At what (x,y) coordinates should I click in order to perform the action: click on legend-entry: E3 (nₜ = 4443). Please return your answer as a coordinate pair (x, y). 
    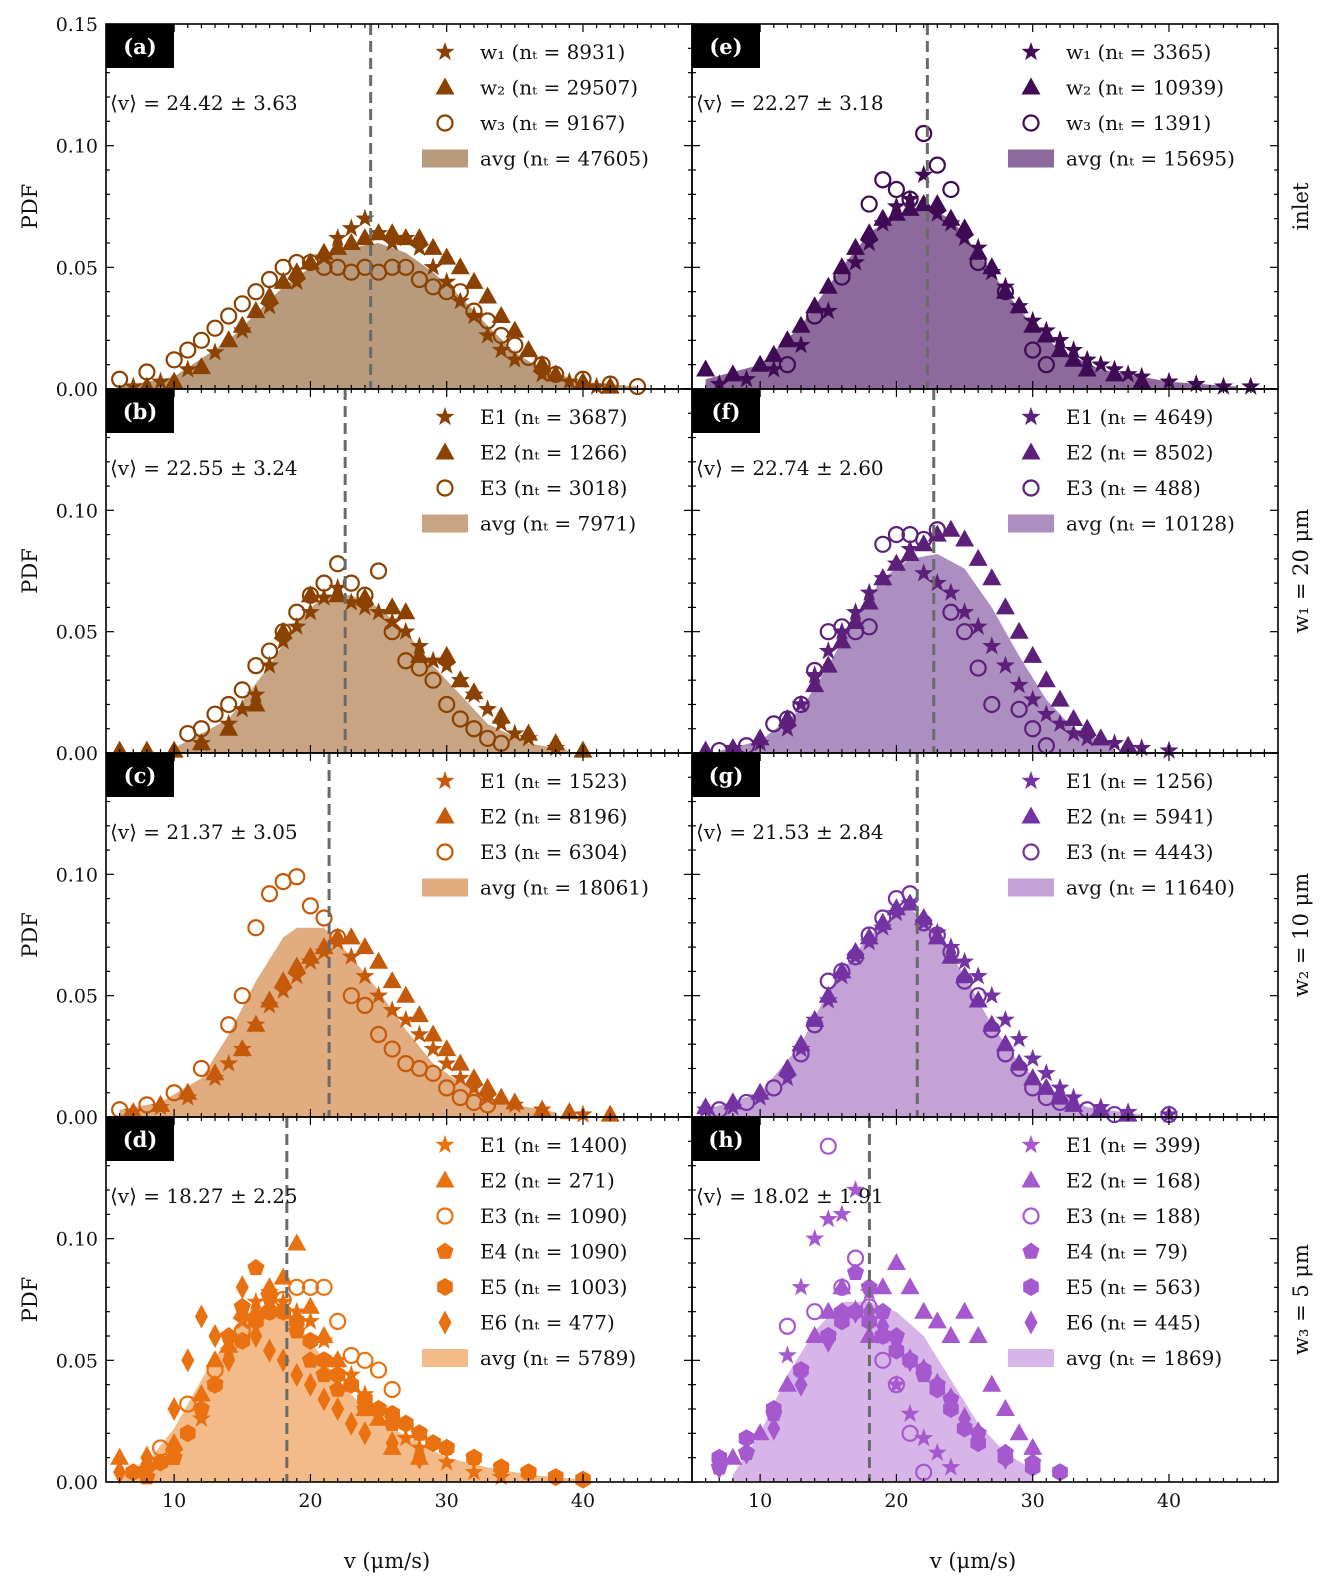
    Looking at the image, I should click on (1139, 852).